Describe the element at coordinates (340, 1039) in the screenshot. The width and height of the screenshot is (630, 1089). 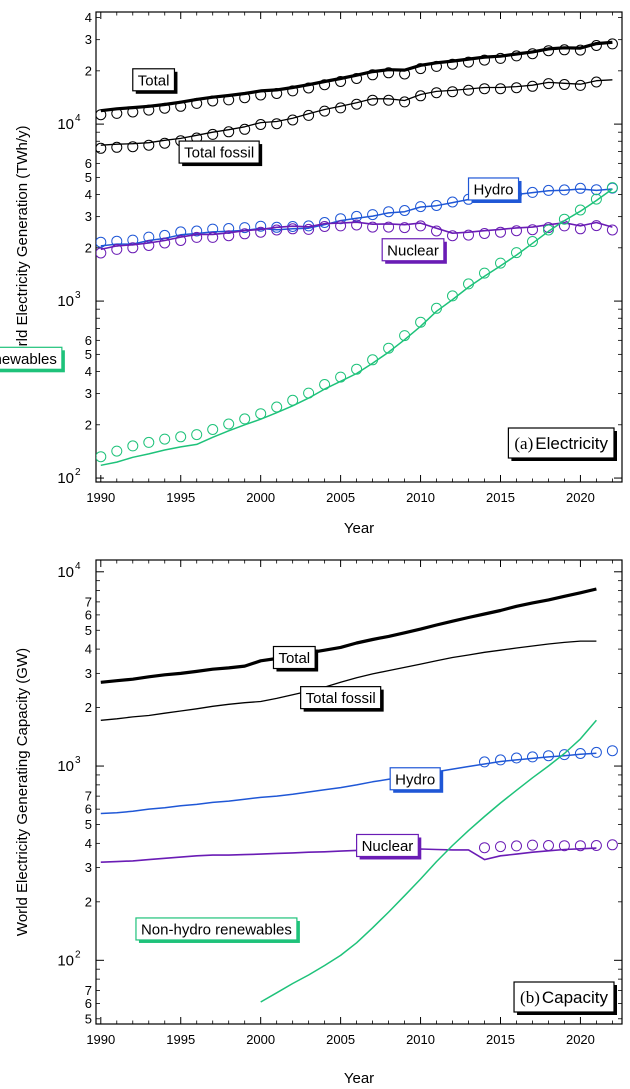
I see `x-tick-label-b: 2005` at that location.